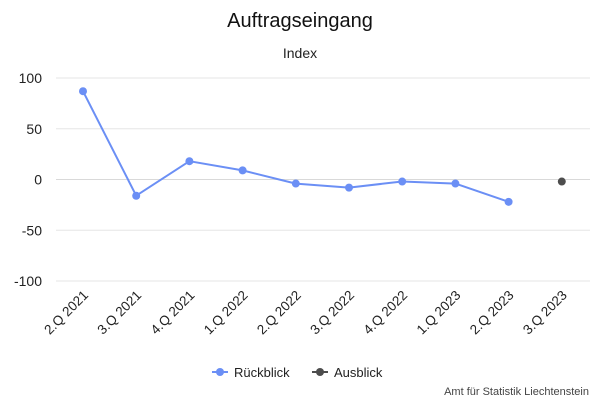 The image size is (600, 400). What do you see at coordinates (561, 181) in the screenshot?
I see `data-point-ausblick` at bounding box center [561, 181].